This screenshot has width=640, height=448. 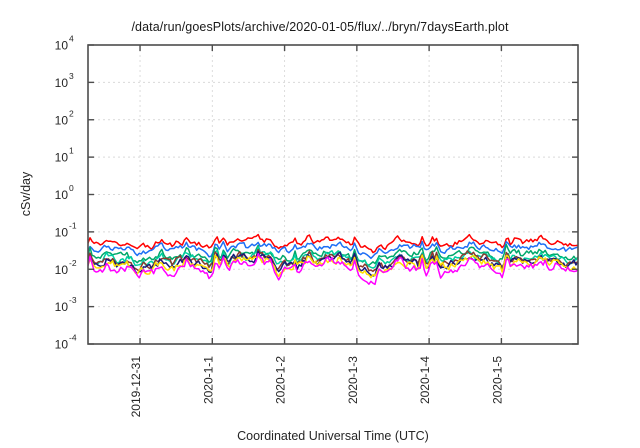 I want to click on y-tick-exponent: 4, so click(x=71, y=39).